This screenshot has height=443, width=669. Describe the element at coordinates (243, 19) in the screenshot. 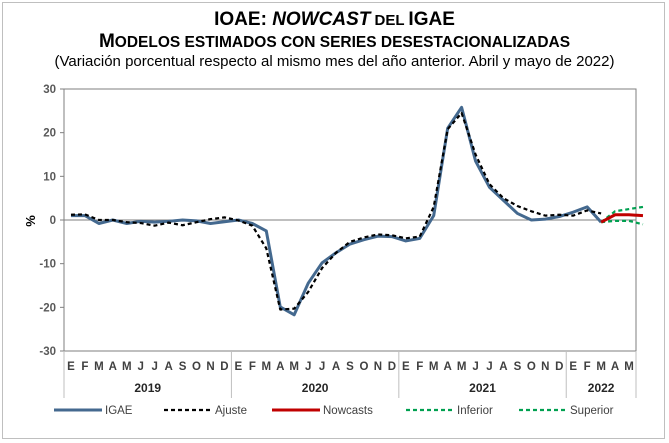

I see `title-part-1: IOAE:` at that location.